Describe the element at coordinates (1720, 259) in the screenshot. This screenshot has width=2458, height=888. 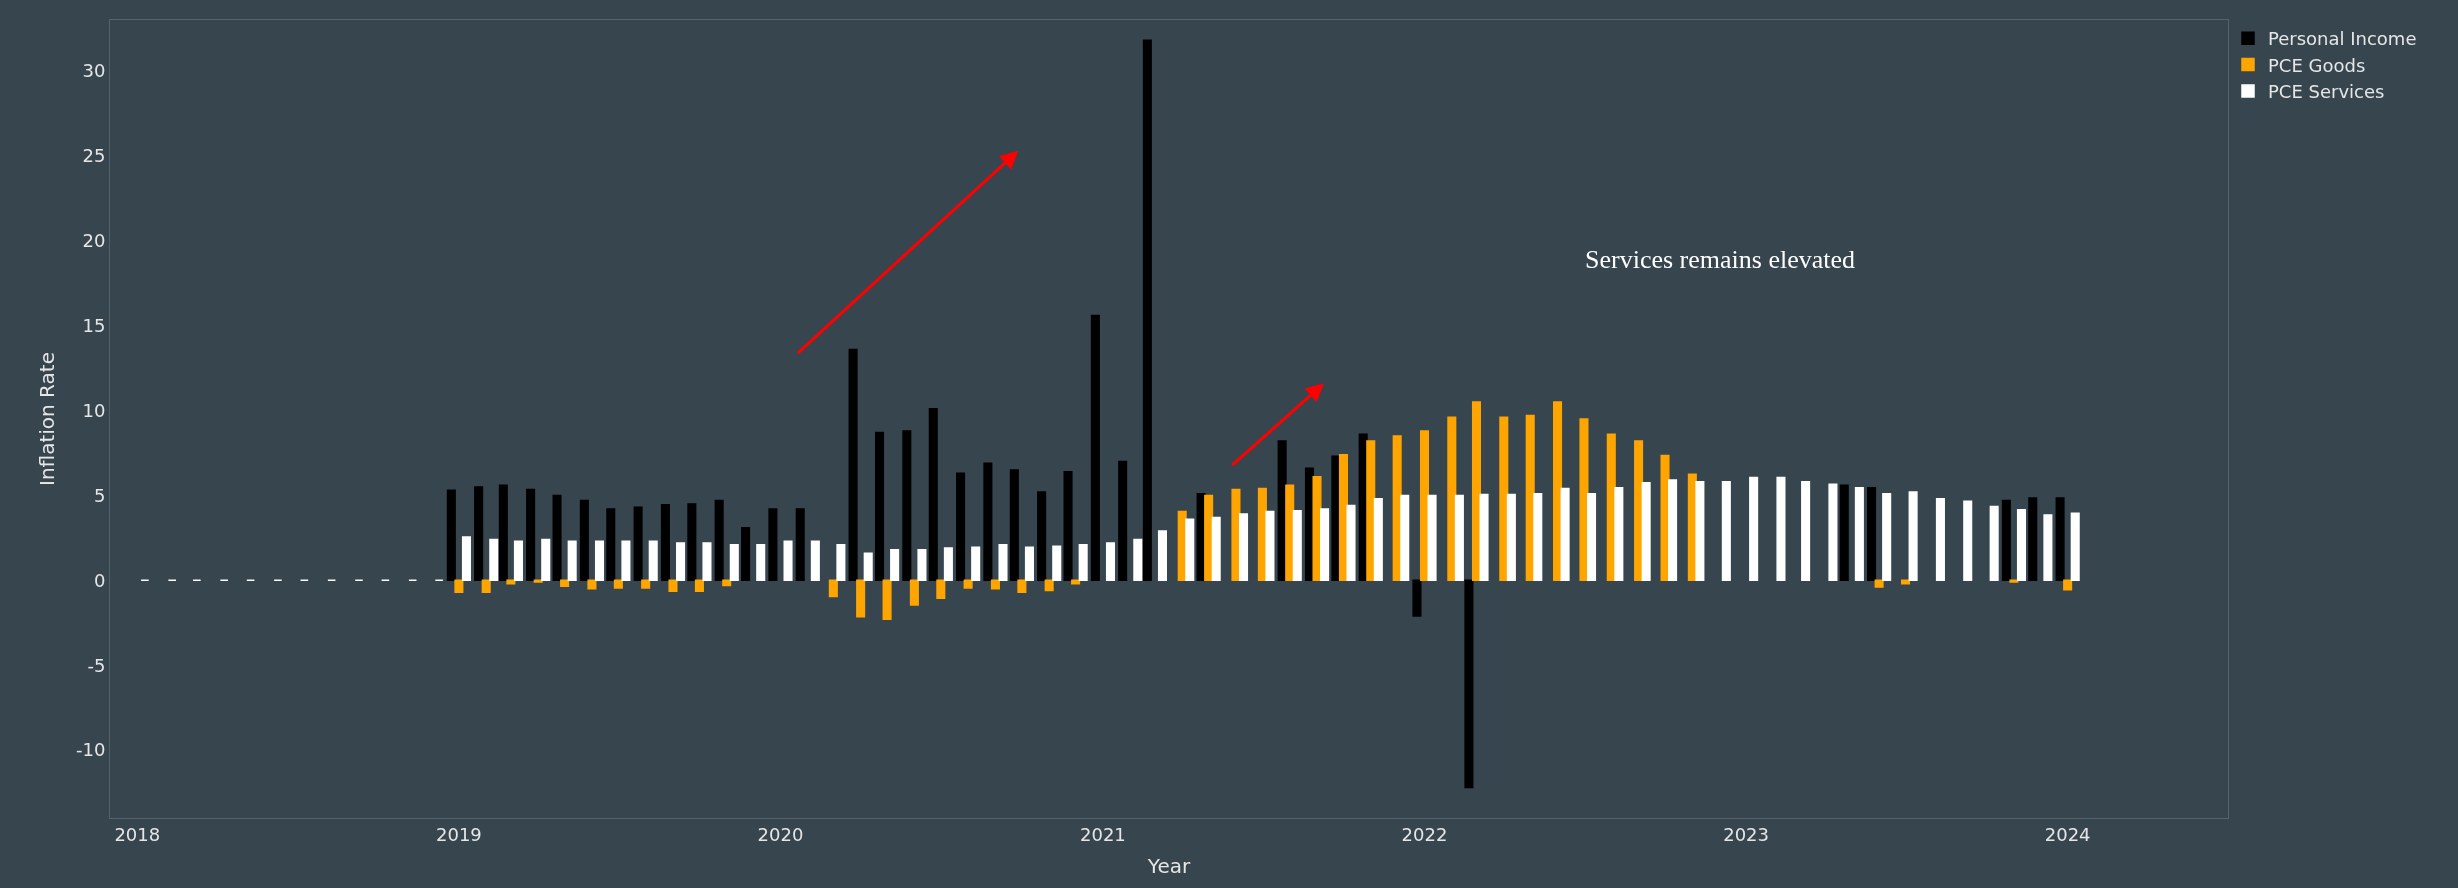
I see `annotation: Services remains elevated` at that location.